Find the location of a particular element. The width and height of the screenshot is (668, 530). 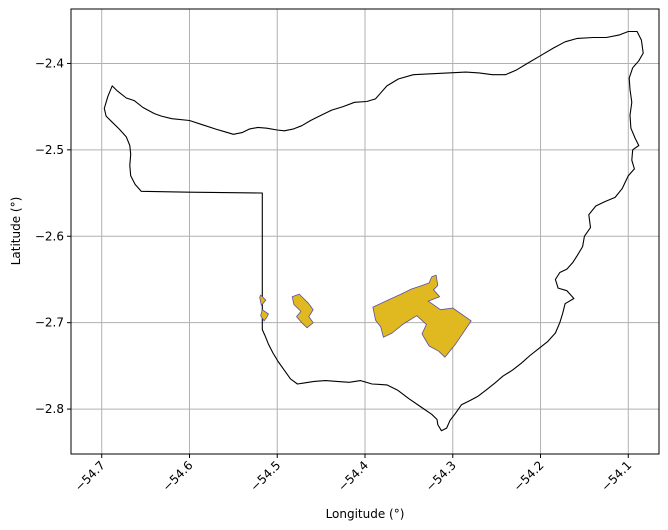

y-tick-label: −2.8 is located at coordinates (49, 409).